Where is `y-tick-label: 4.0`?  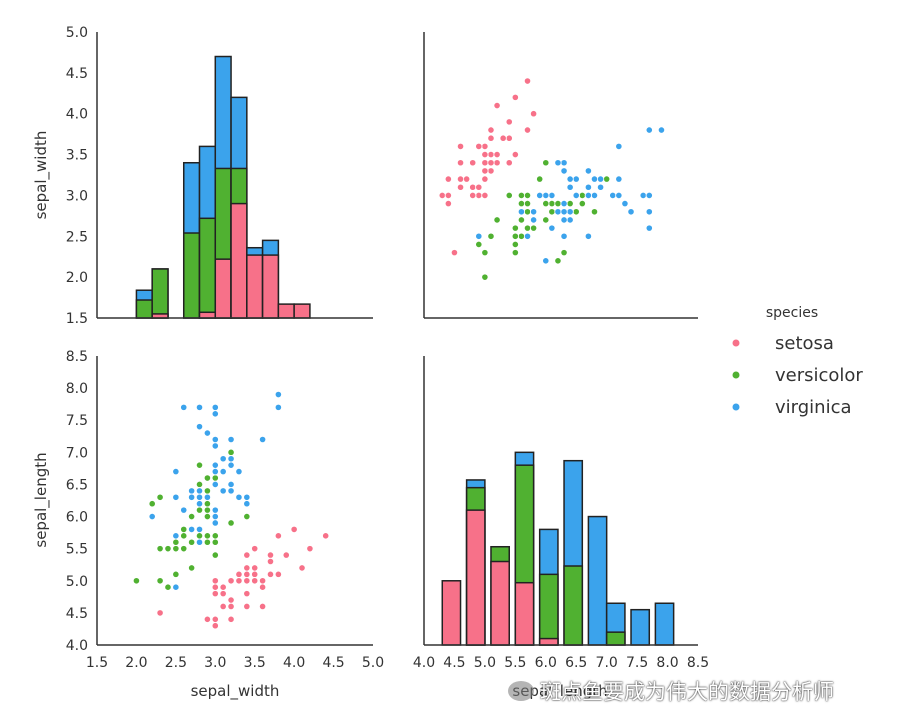 y-tick-label: 4.0 is located at coordinates (77, 646).